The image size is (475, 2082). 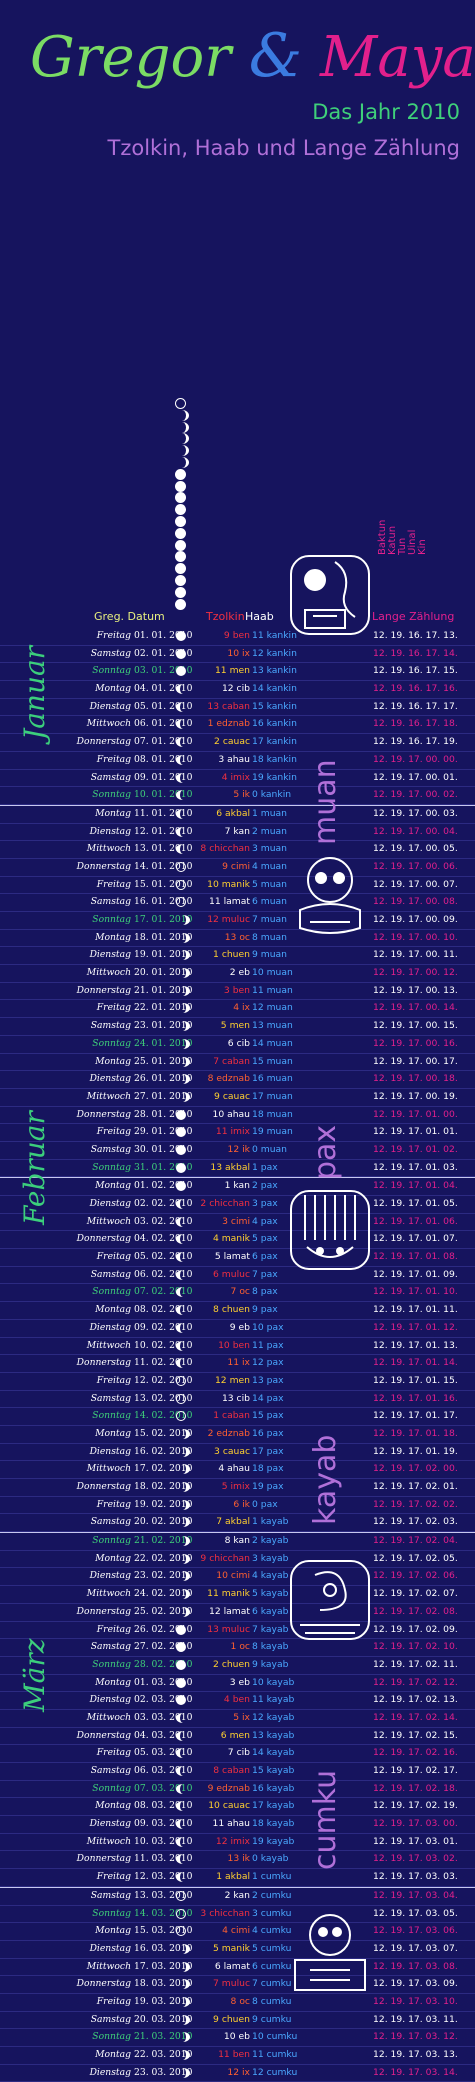 What do you see at coordinates (273, 1824) in the screenshot?
I see `haab-date: 18 kayab` at bounding box center [273, 1824].